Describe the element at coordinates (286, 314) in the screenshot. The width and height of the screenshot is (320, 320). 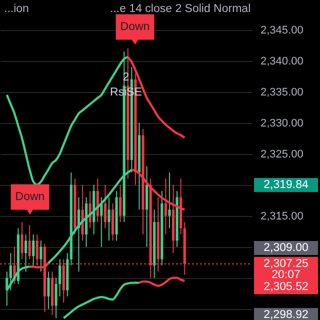
I see `text: 2,298.92` at that location.